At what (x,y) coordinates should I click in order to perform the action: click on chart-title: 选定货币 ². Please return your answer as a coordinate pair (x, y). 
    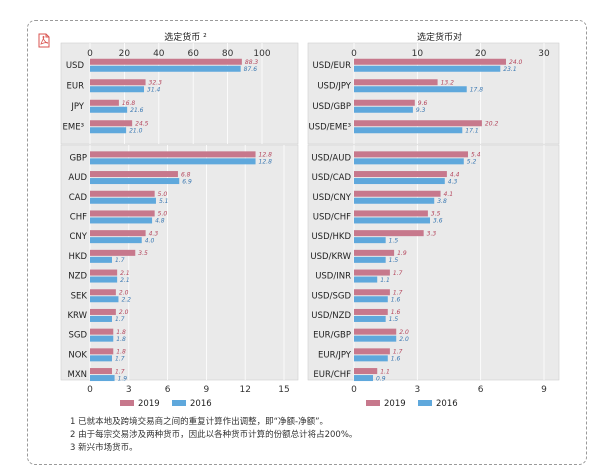
    Looking at the image, I should click on (185, 37).